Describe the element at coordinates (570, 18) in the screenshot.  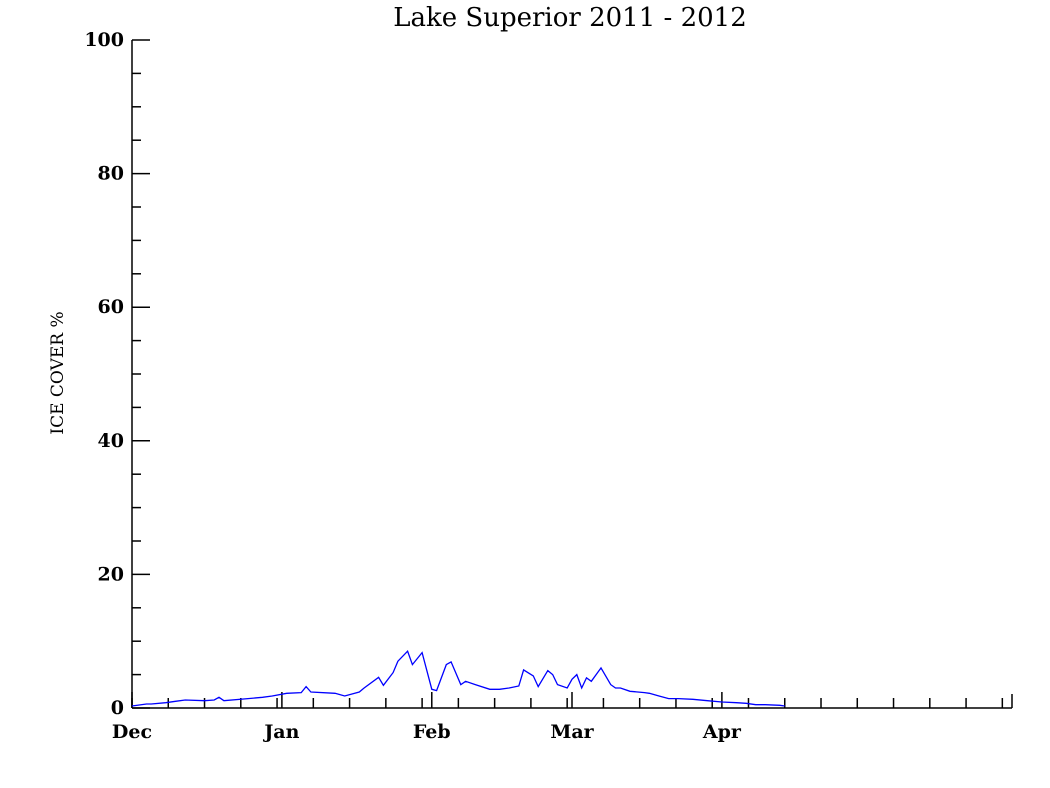
I see `chart-title: Lake Superior 2011 - 2012` at that location.